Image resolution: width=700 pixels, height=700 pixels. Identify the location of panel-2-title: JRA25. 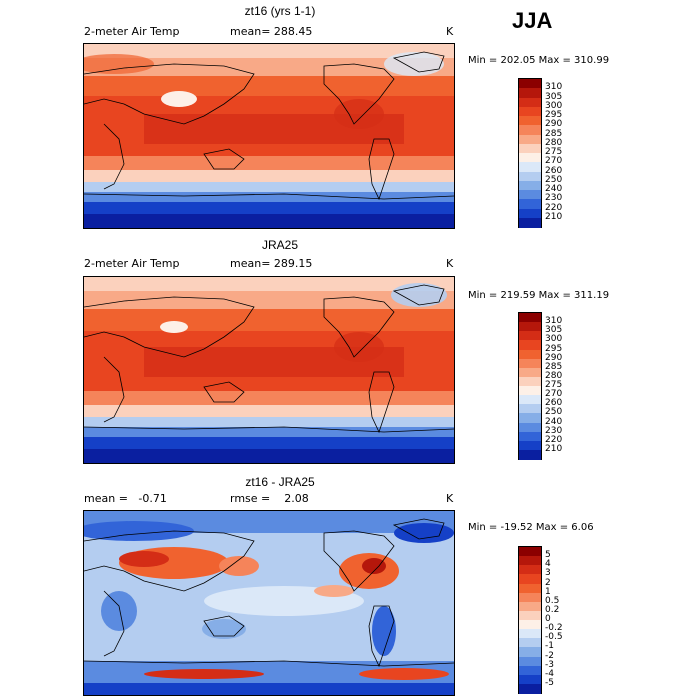
(280, 245).